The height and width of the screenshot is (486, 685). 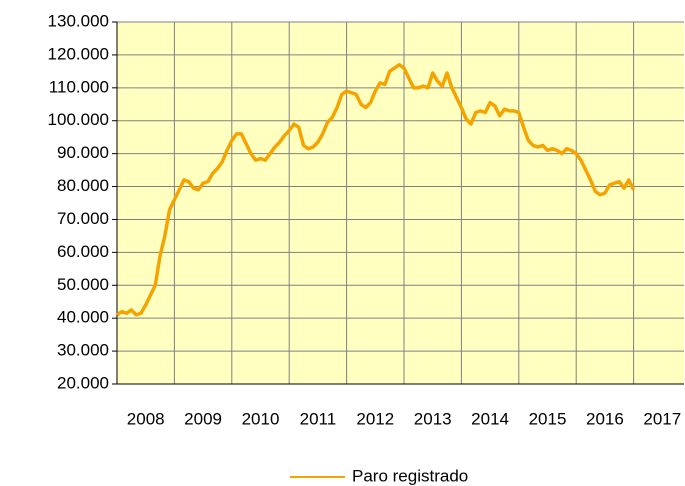 What do you see at coordinates (662, 418) in the screenshot?
I see `x-tick-label: 2017` at bounding box center [662, 418].